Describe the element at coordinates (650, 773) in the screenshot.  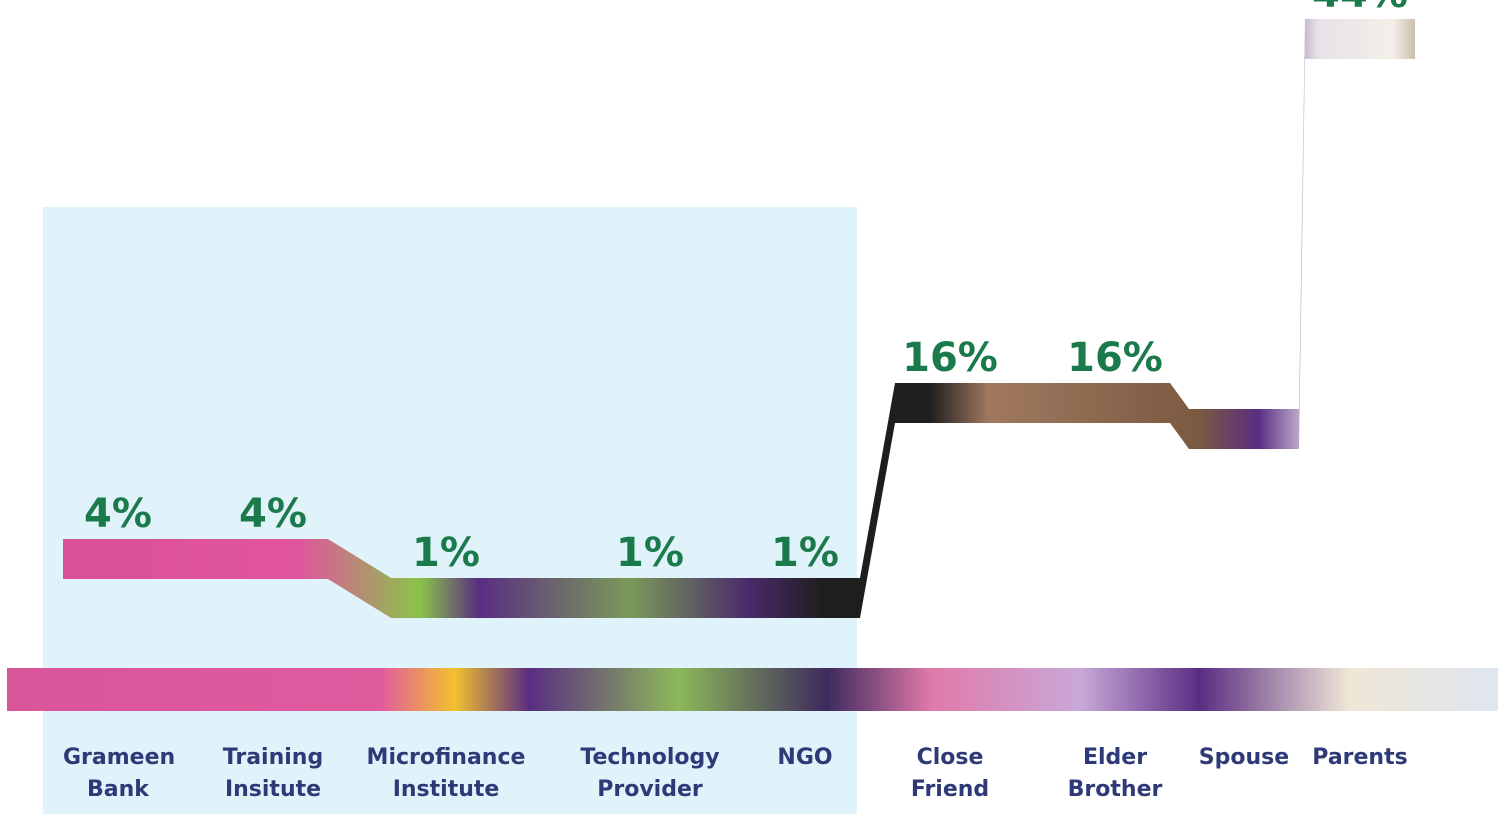
I see `category-label: Technology Provider` at that location.